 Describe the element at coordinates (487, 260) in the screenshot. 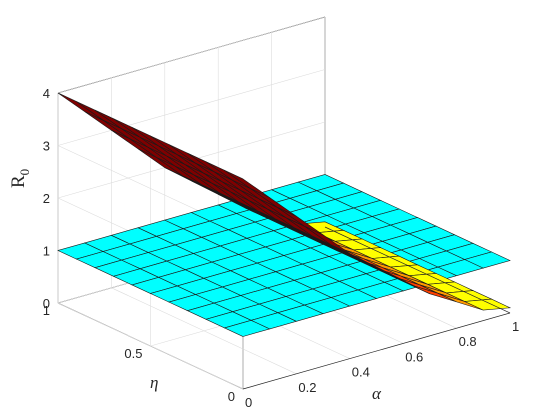

I see `plane-cell` at that location.